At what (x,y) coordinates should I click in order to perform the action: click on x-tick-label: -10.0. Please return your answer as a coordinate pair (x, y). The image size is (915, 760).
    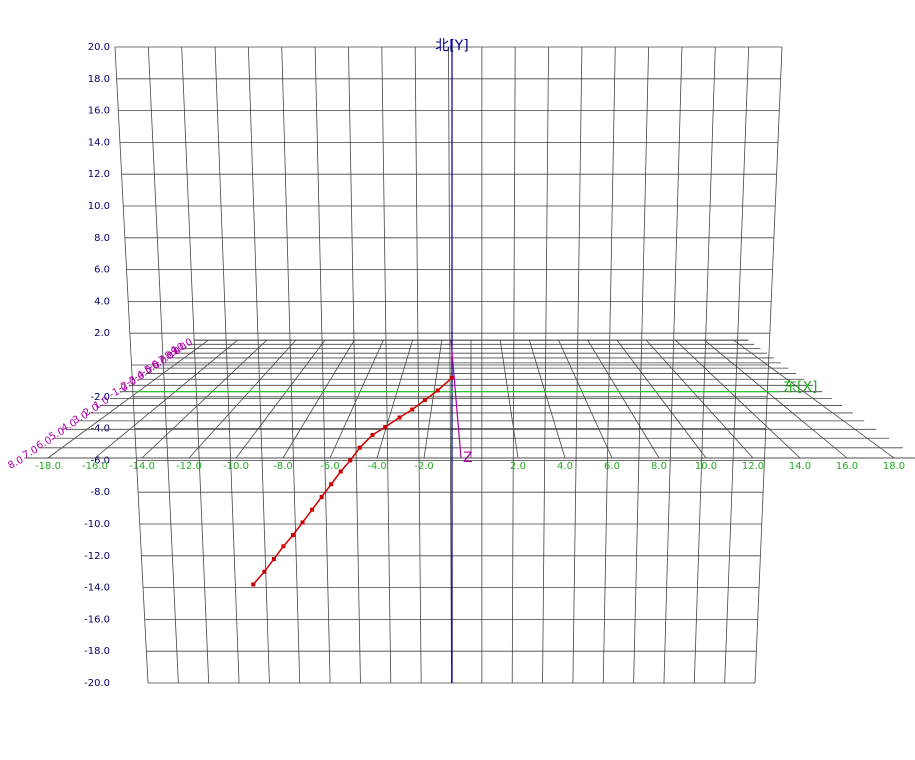
    Looking at the image, I should click on (236, 466).